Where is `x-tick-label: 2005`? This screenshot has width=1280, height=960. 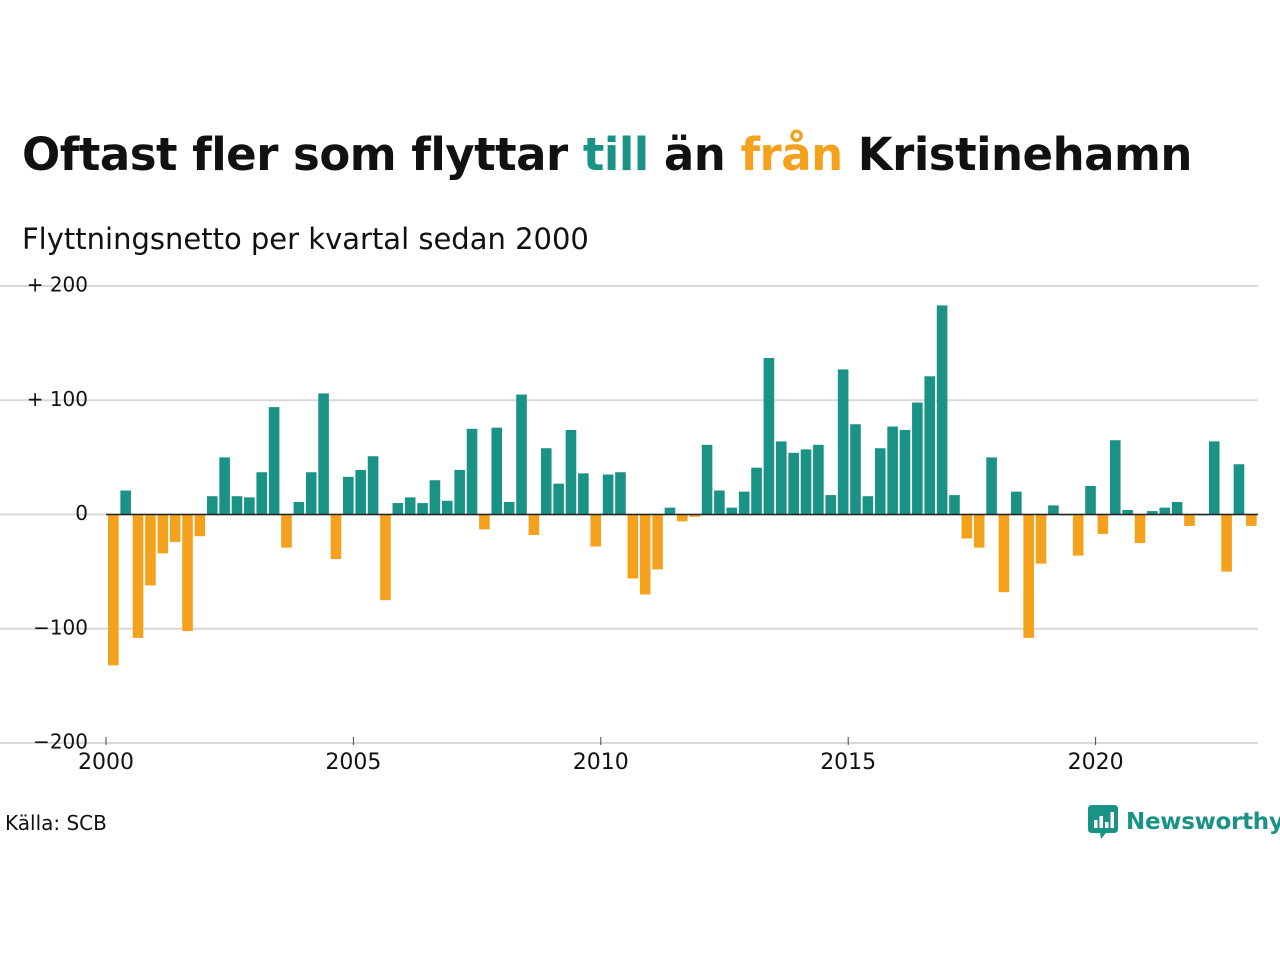 x-tick-label: 2005 is located at coordinates (353, 762).